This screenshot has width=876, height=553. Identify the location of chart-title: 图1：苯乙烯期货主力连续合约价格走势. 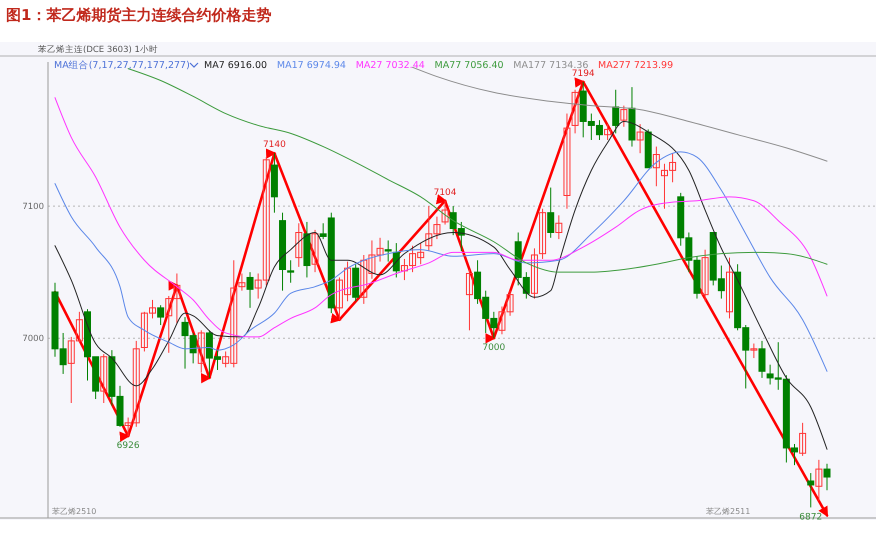
(139, 15).